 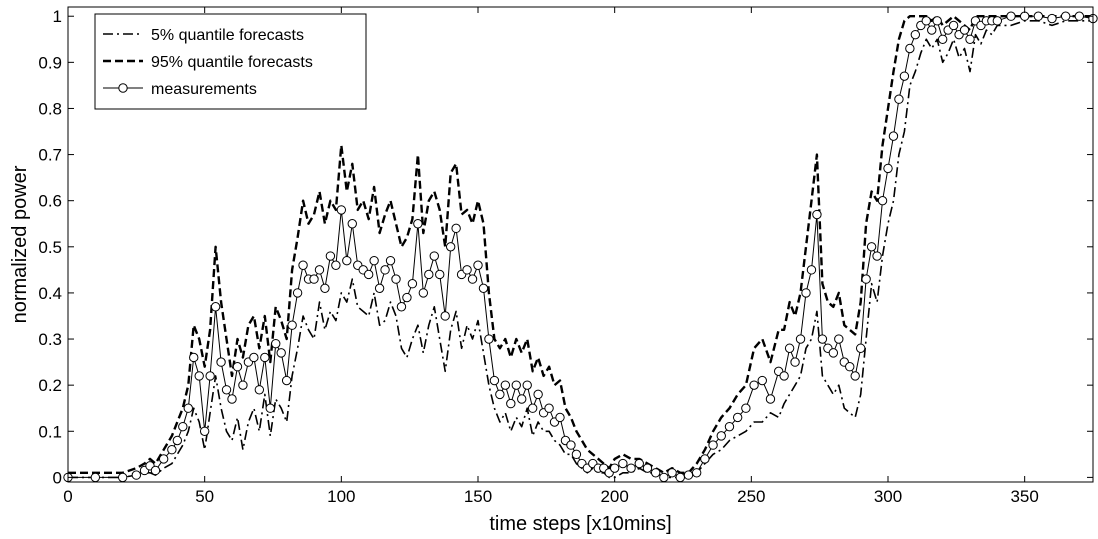 I want to click on y-tick-label: 0.9, so click(x=50, y=62).